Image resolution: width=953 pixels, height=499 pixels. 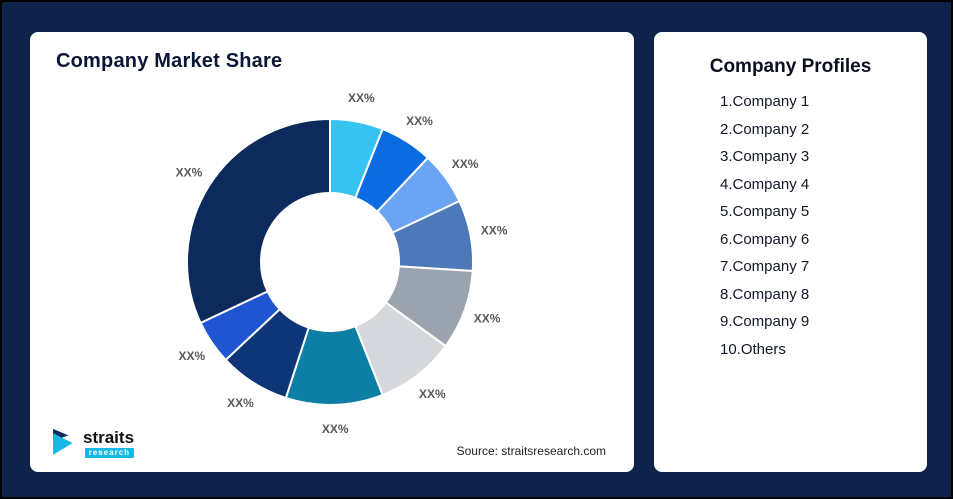 What do you see at coordinates (109, 437) in the screenshot?
I see `logo-name: straits` at bounding box center [109, 437].